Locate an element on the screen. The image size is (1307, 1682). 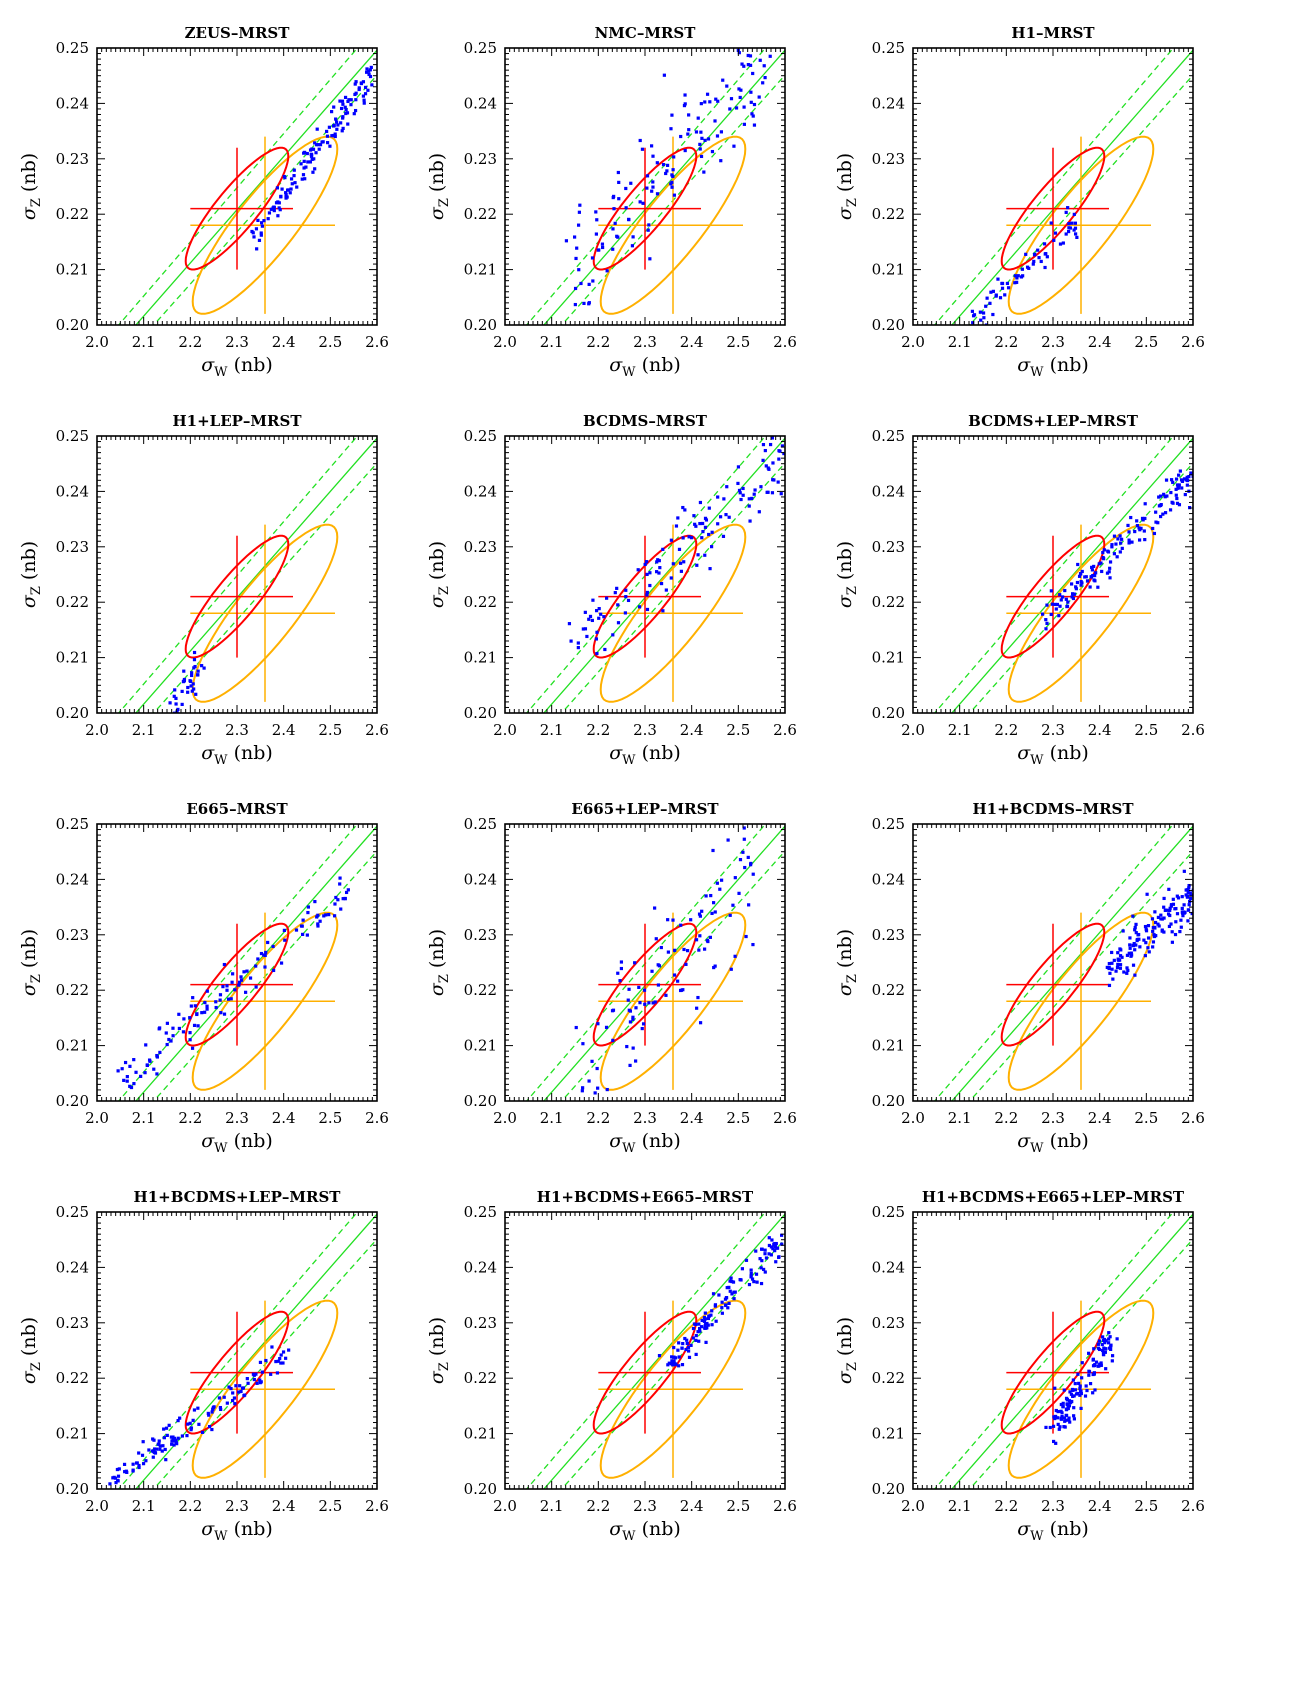
y-axis-unit: (nb) is located at coordinates (29, 951).